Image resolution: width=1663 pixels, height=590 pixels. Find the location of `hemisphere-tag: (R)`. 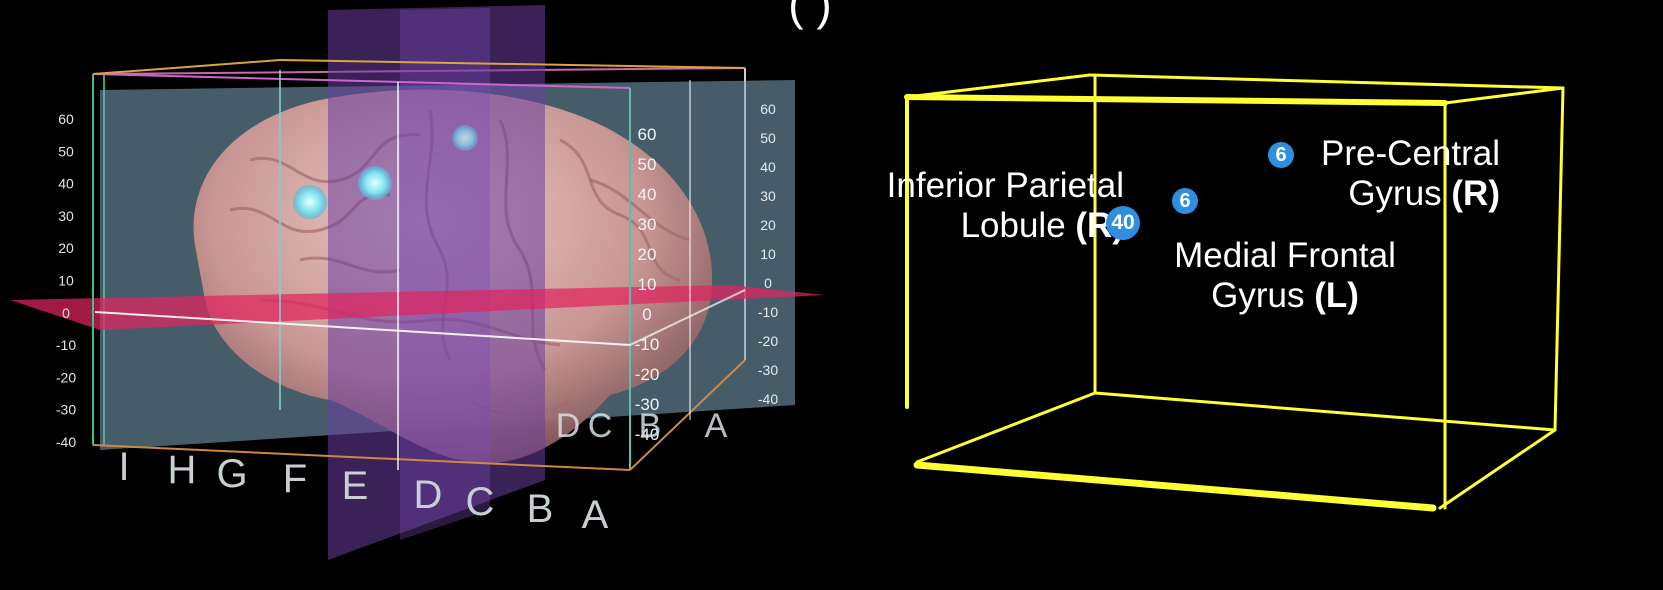

hemisphere-tag: (R) is located at coordinates (1475, 193).